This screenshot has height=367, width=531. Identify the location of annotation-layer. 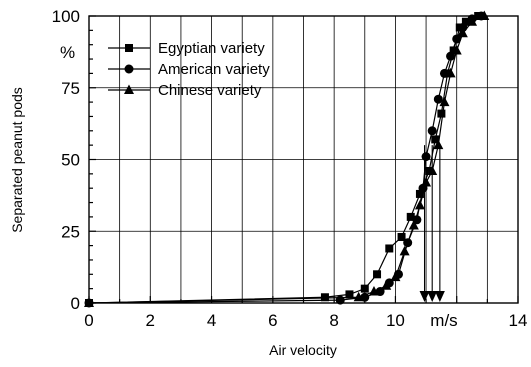
(432, 223).